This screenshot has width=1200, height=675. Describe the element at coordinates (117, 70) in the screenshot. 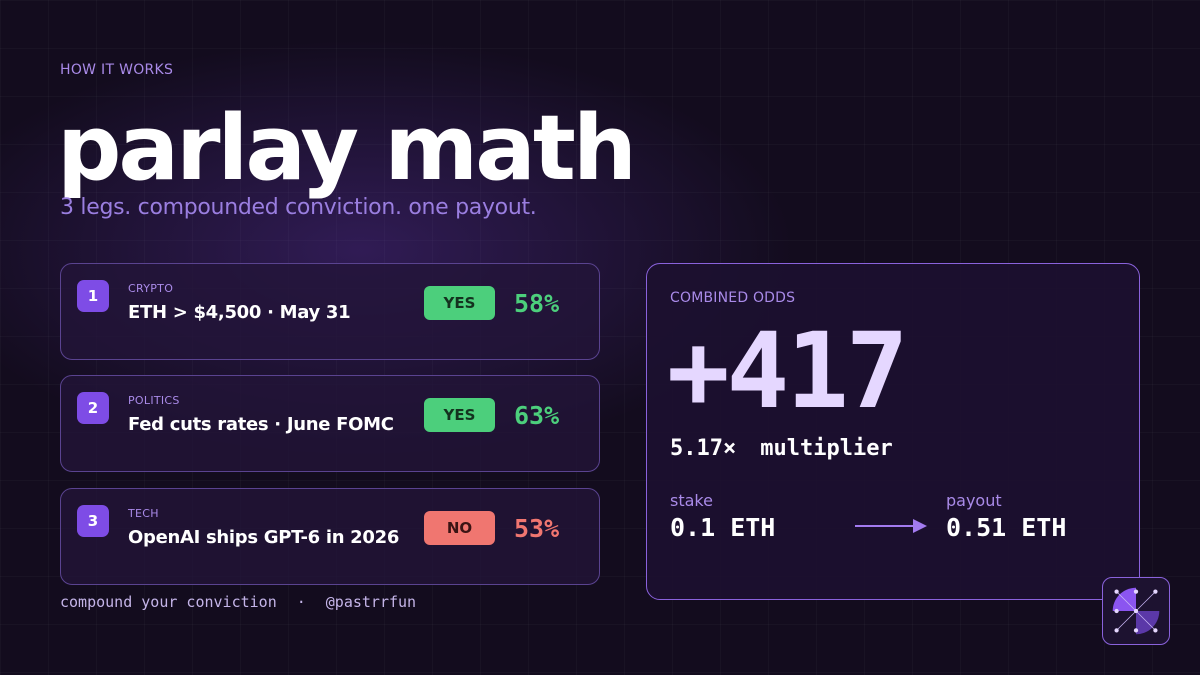

I see `eyebrow: HOW IT WORKS` at that location.